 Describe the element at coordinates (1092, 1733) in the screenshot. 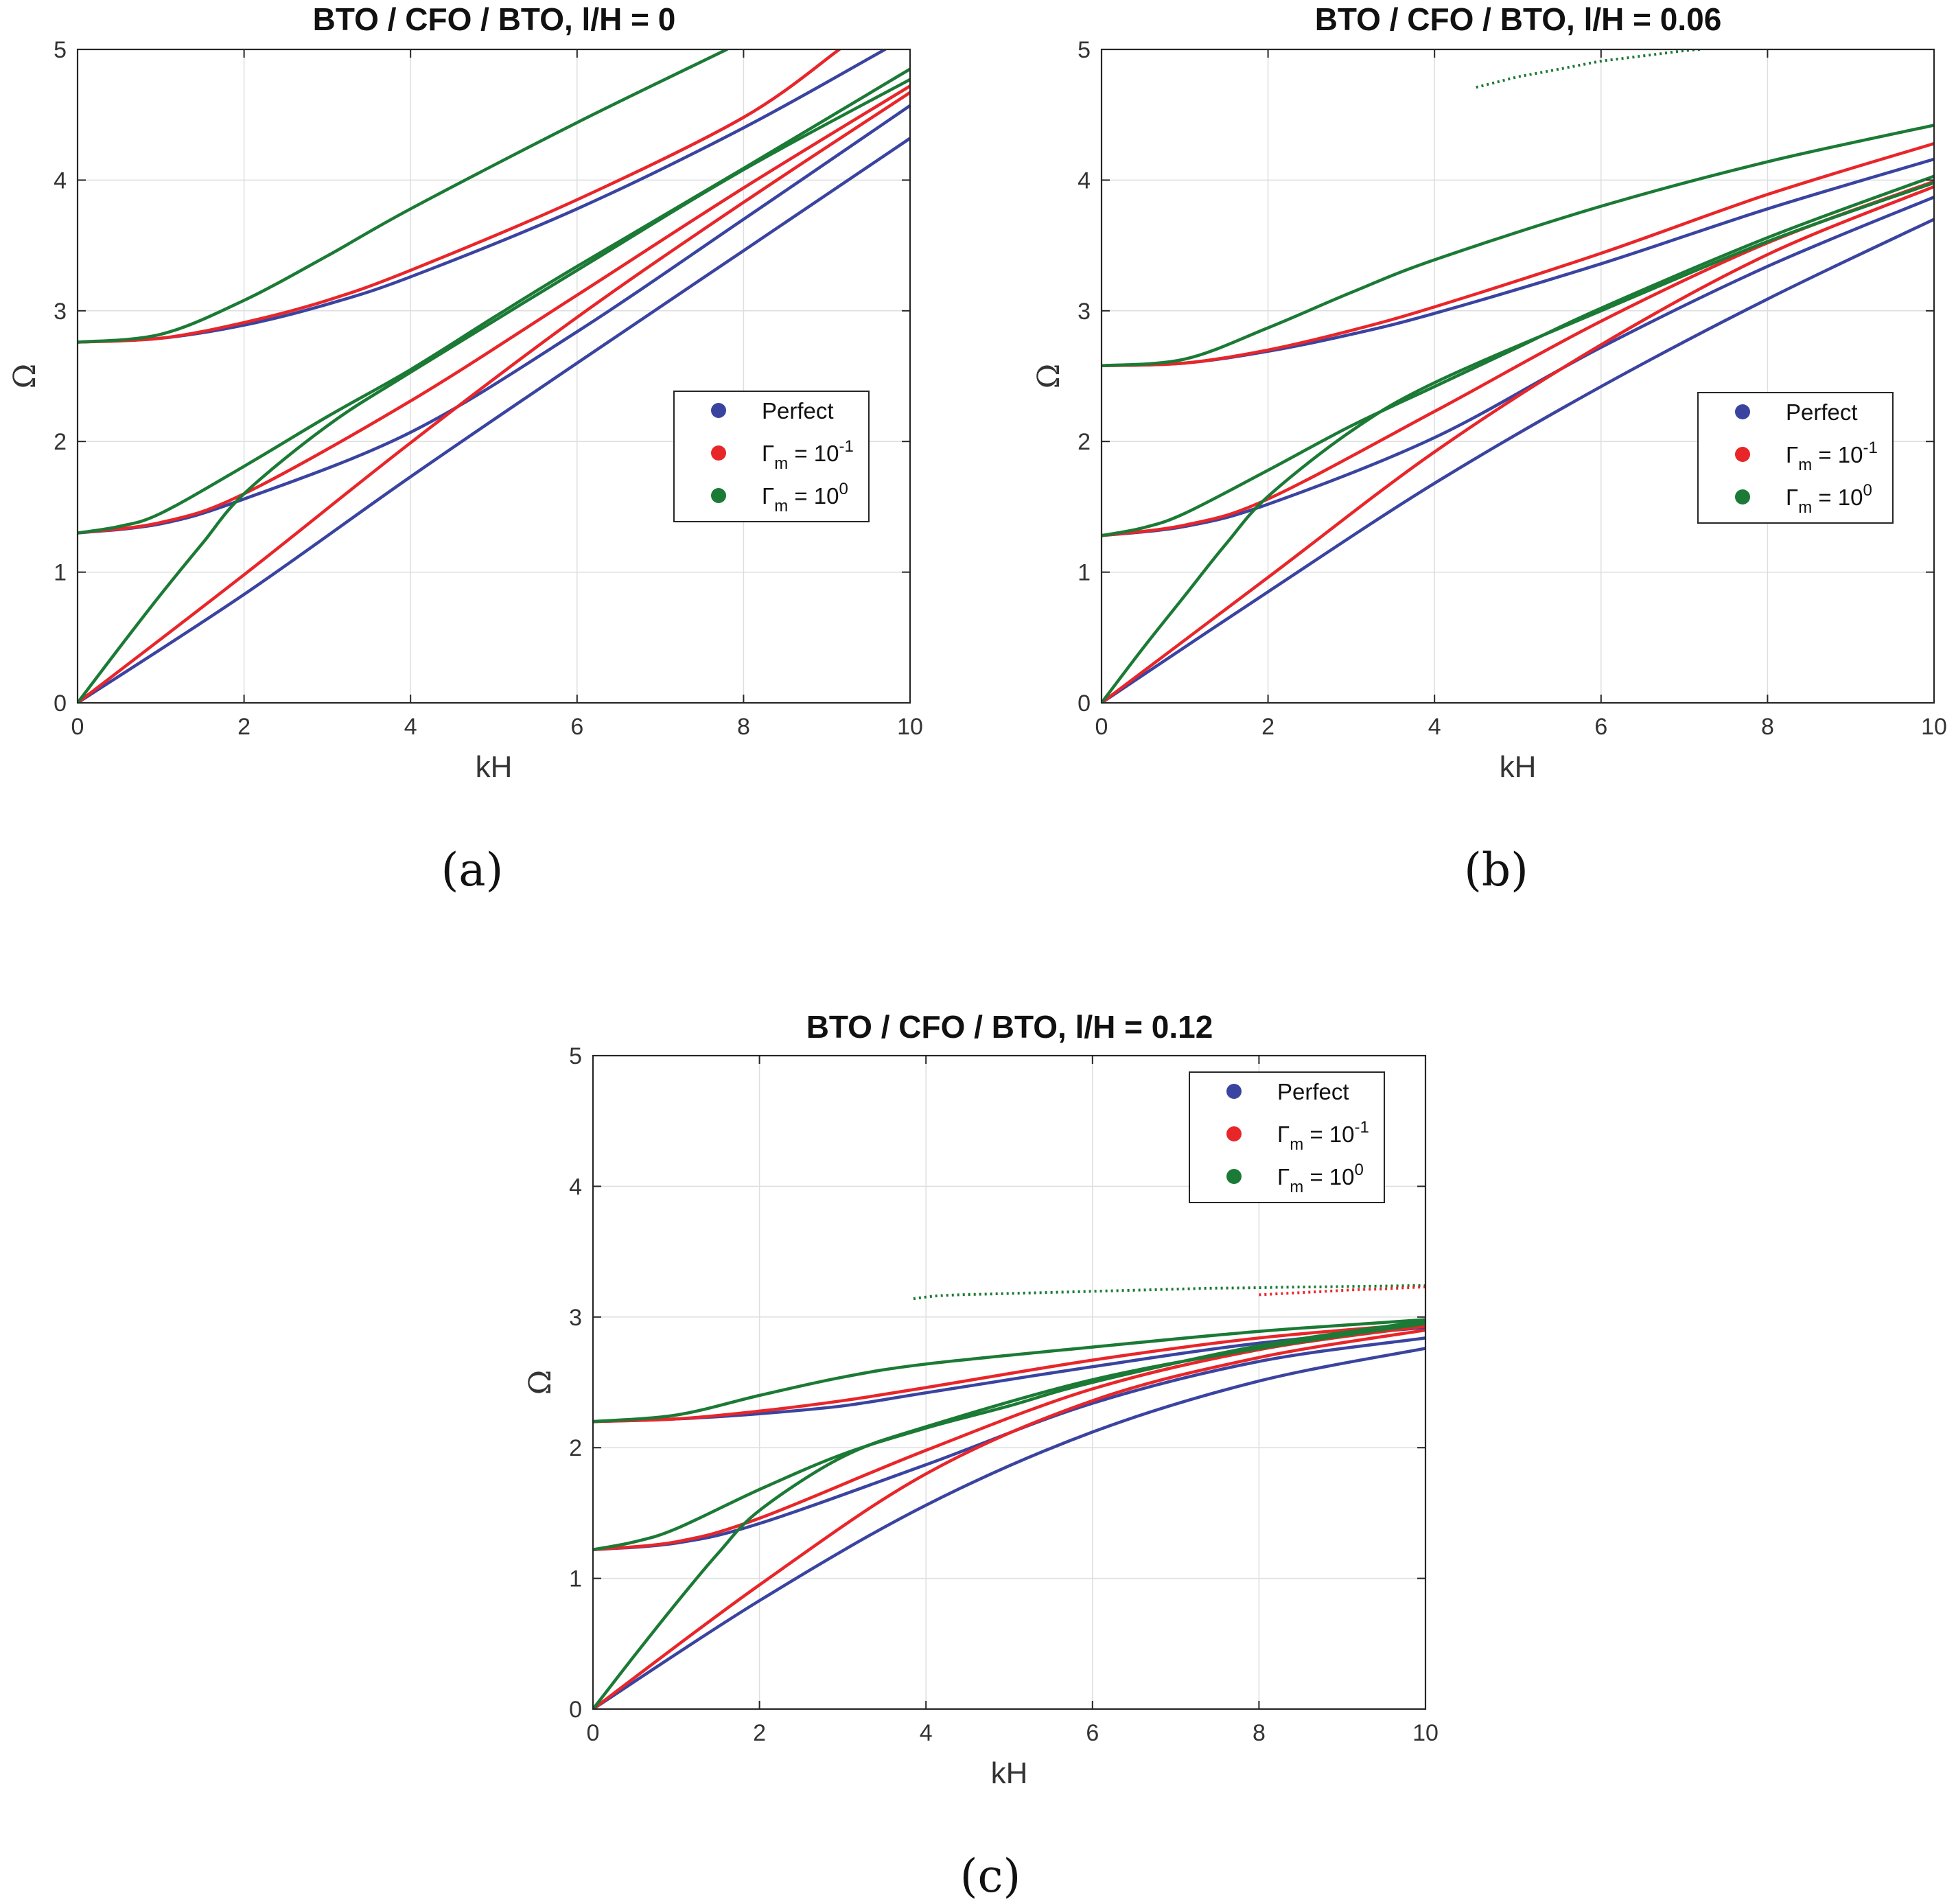

I see `x-tick-label: 6` at that location.